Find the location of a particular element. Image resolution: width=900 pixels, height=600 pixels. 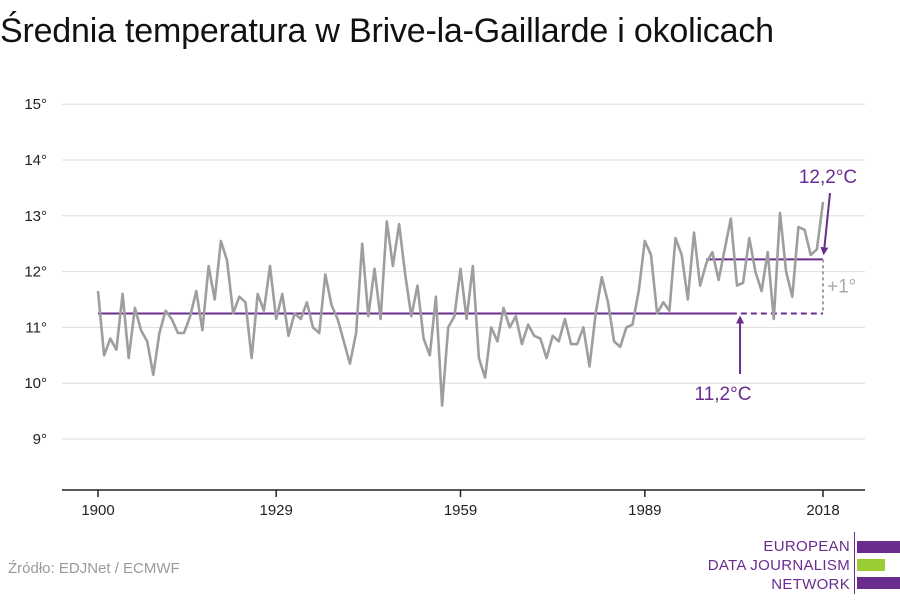

x-tick-label-2018: 2018 is located at coordinates (822, 510).